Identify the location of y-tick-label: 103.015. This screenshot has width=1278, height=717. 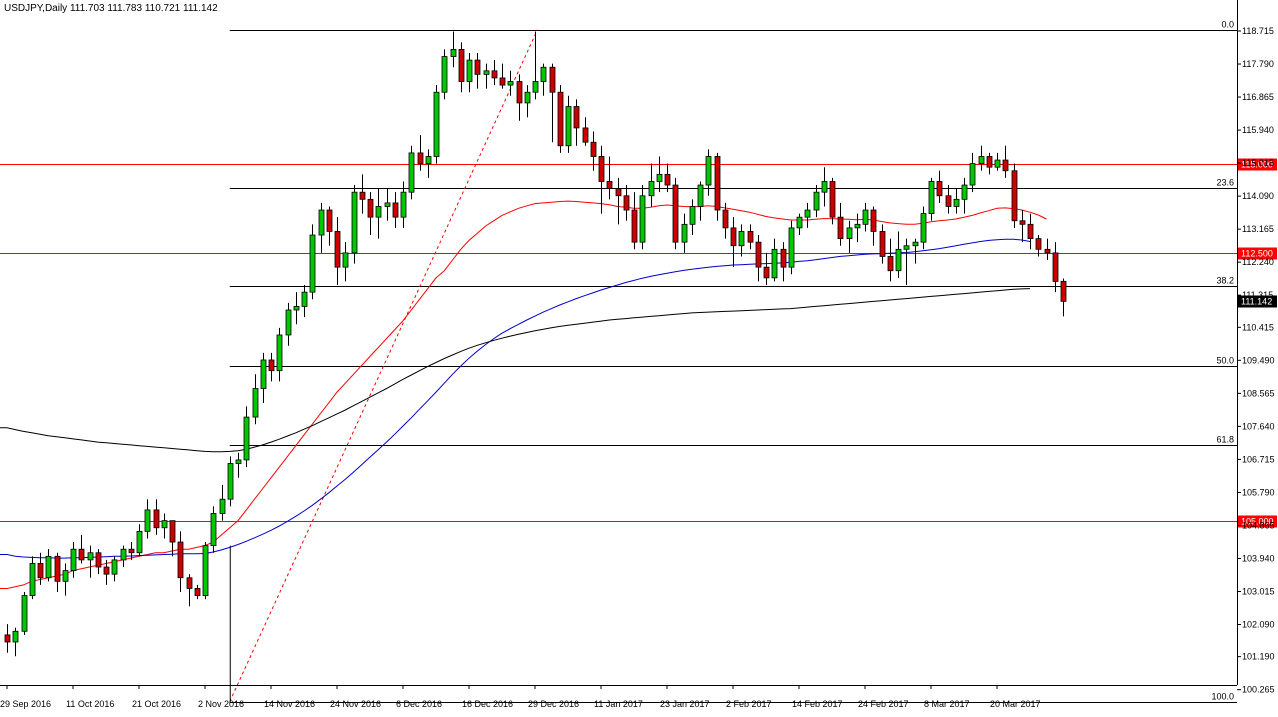
(1258, 591).